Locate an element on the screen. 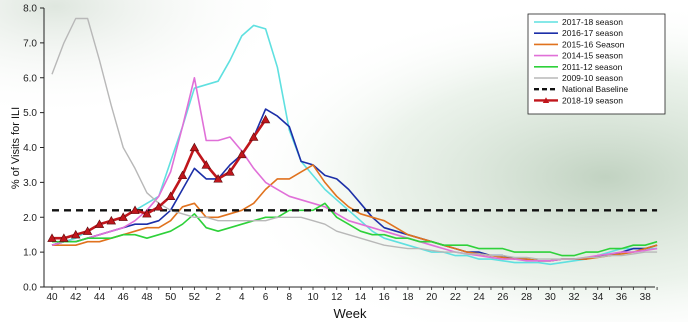 This screenshot has height=322, width=688. x-tick-label: 32 is located at coordinates (574, 297).